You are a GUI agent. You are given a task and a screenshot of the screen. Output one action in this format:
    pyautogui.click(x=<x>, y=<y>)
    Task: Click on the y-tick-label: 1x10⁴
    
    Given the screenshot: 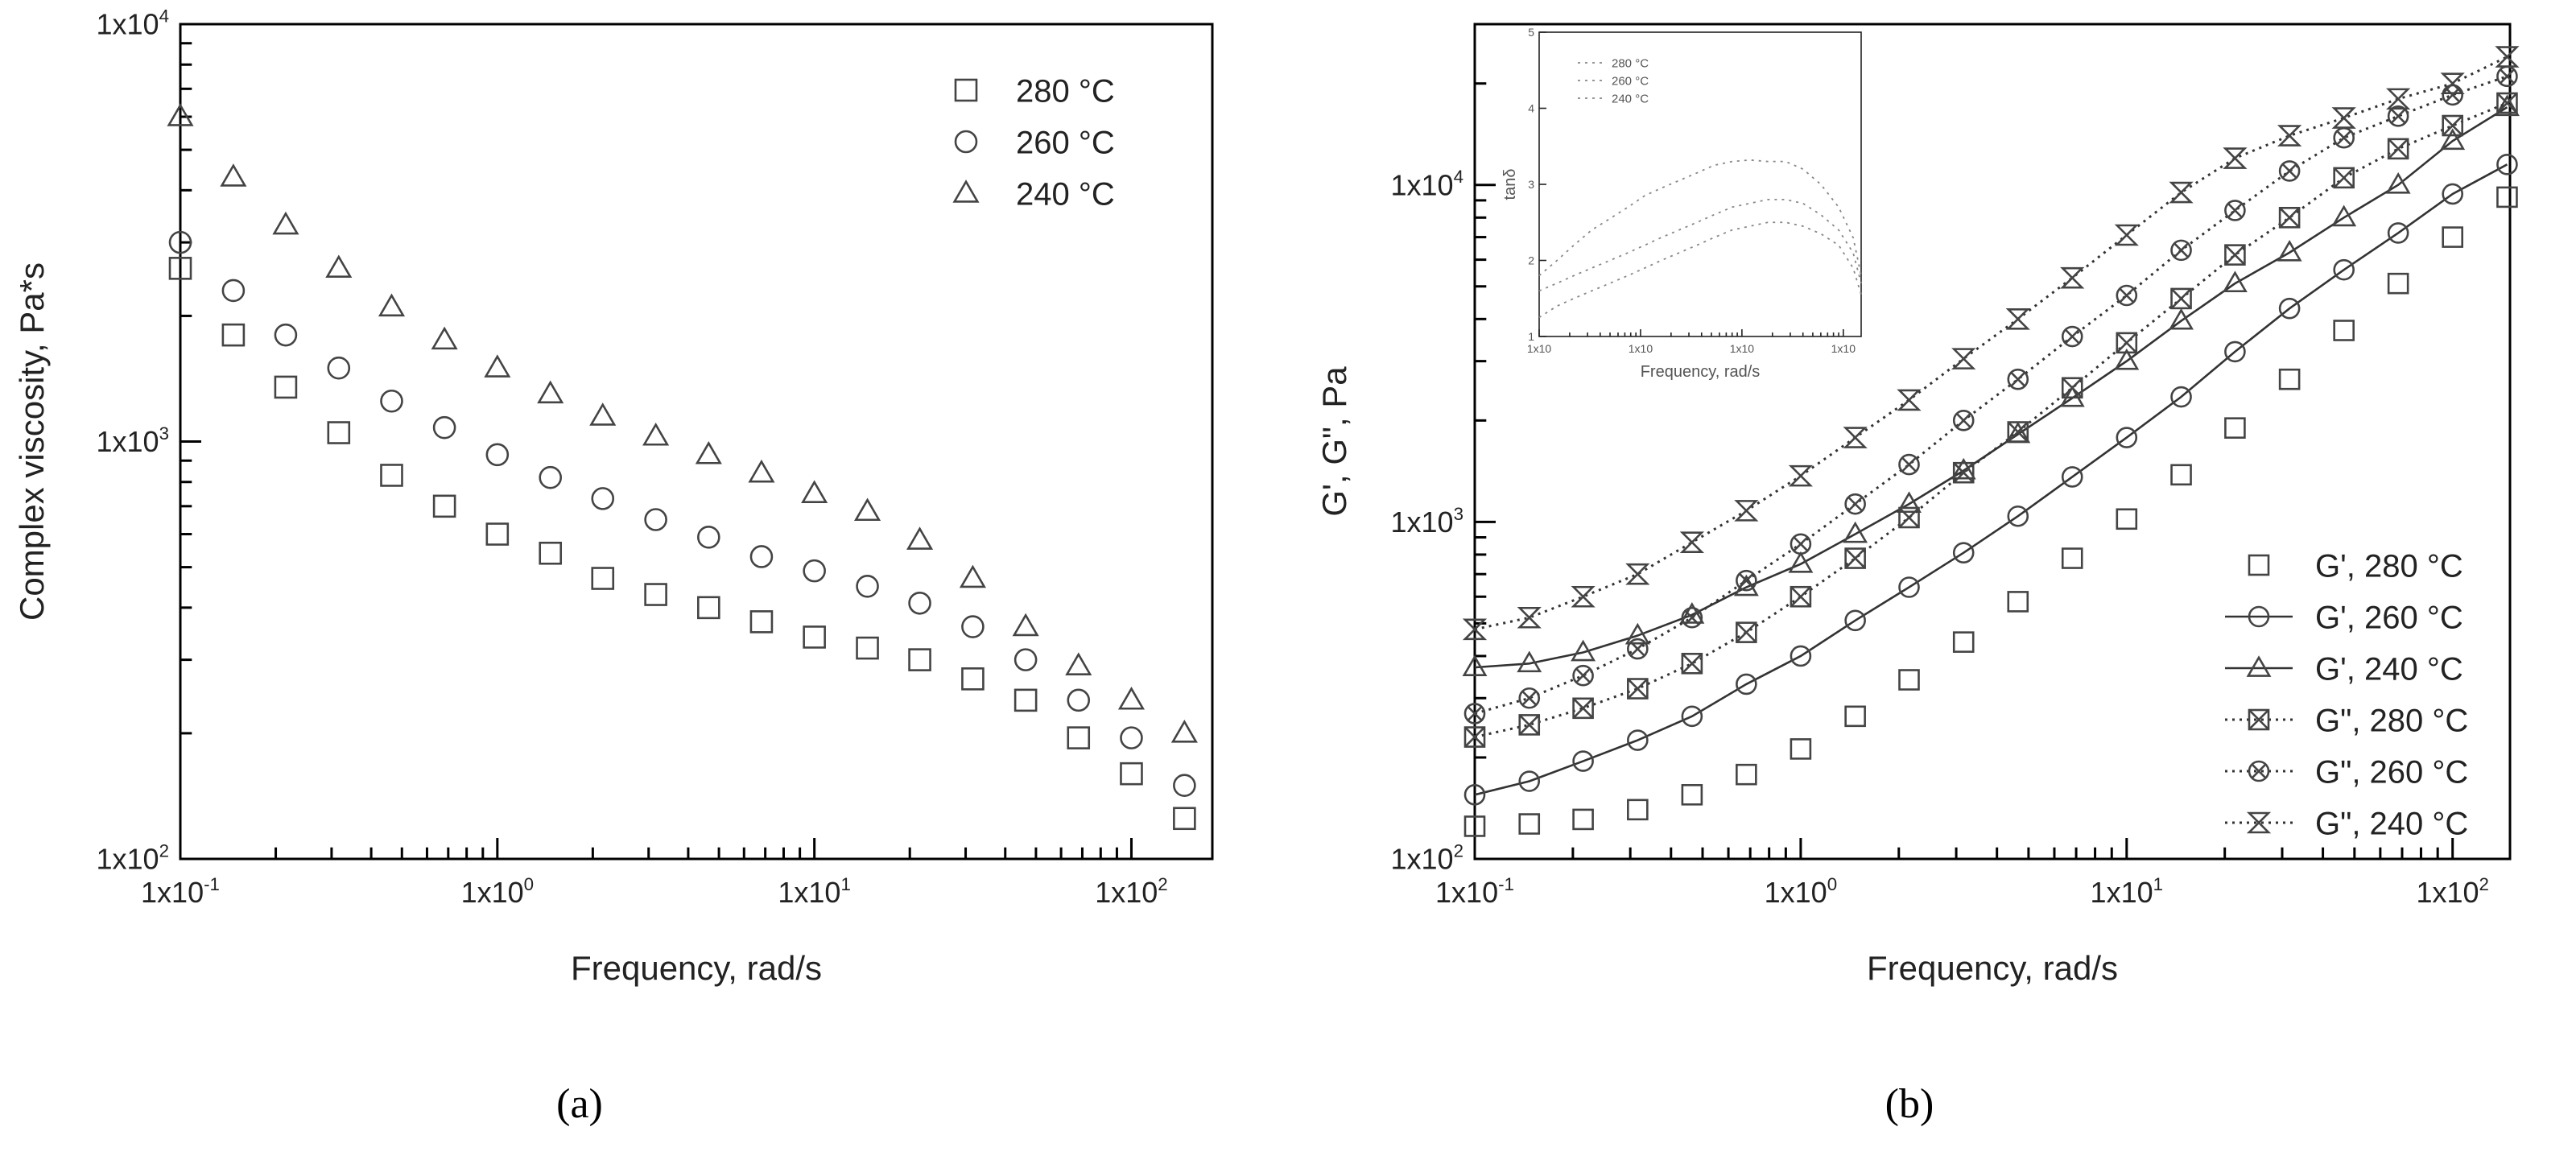 What is the action you would take?
    pyautogui.click(x=133, y=23)
    